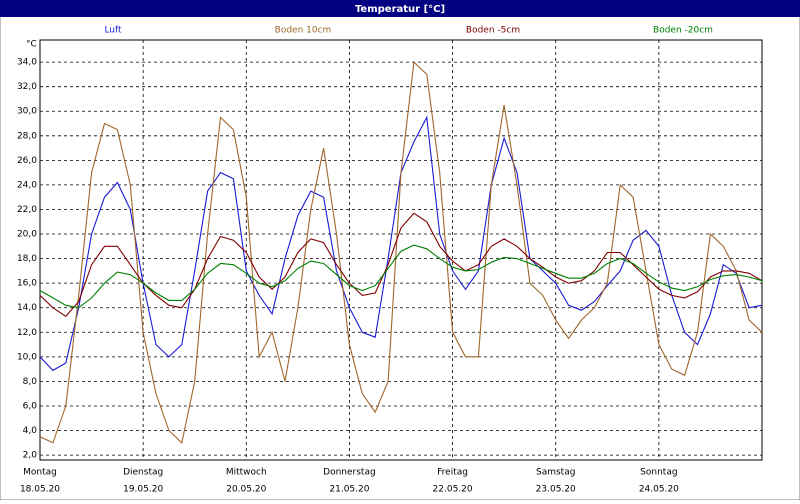  What do you see at coordinates (27, 259) in the screenshot?
I see `y-tick-label: 18,0` at bounding box center [27, 259].